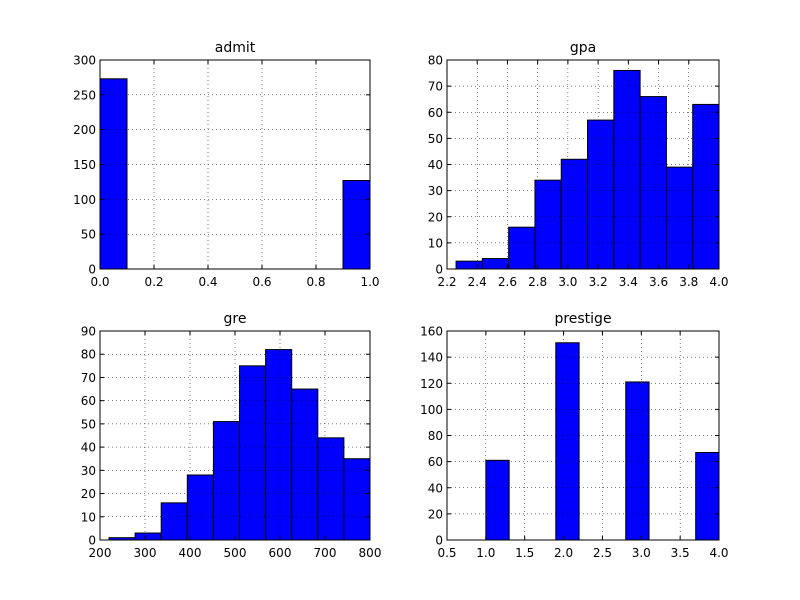 This screenshot has width=800, height=600. I want to click on subplot-title: gpa, so click(583, 48).